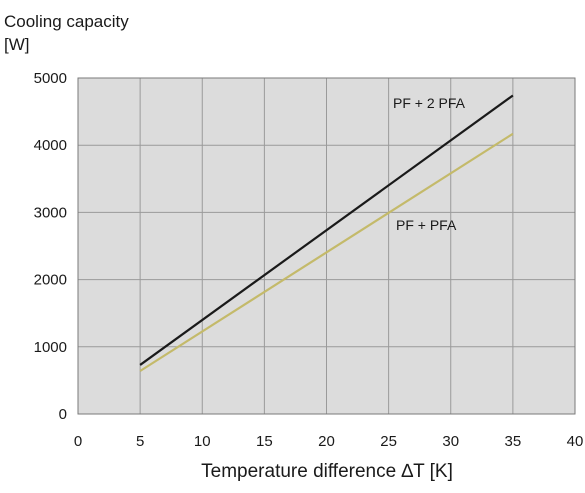 The width and height of the screenshot is (585, 493). What do you see at coordinates (50, 145) in the screenshot?
I see `y-tick-label: 4000` at bounding box center [50, 145].